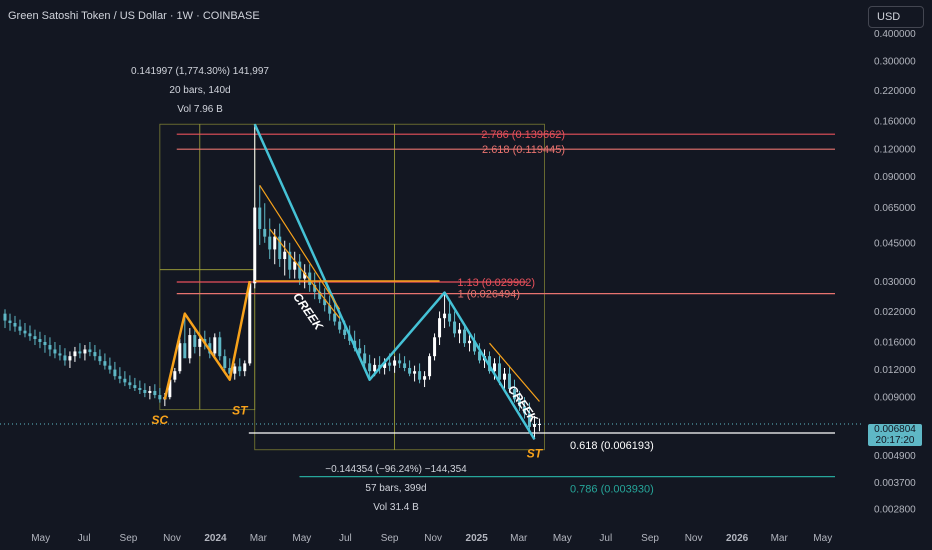 This screenshot has height=550, width=932. I want to click on y-tick-label: 0.004900, so click(895, 456).